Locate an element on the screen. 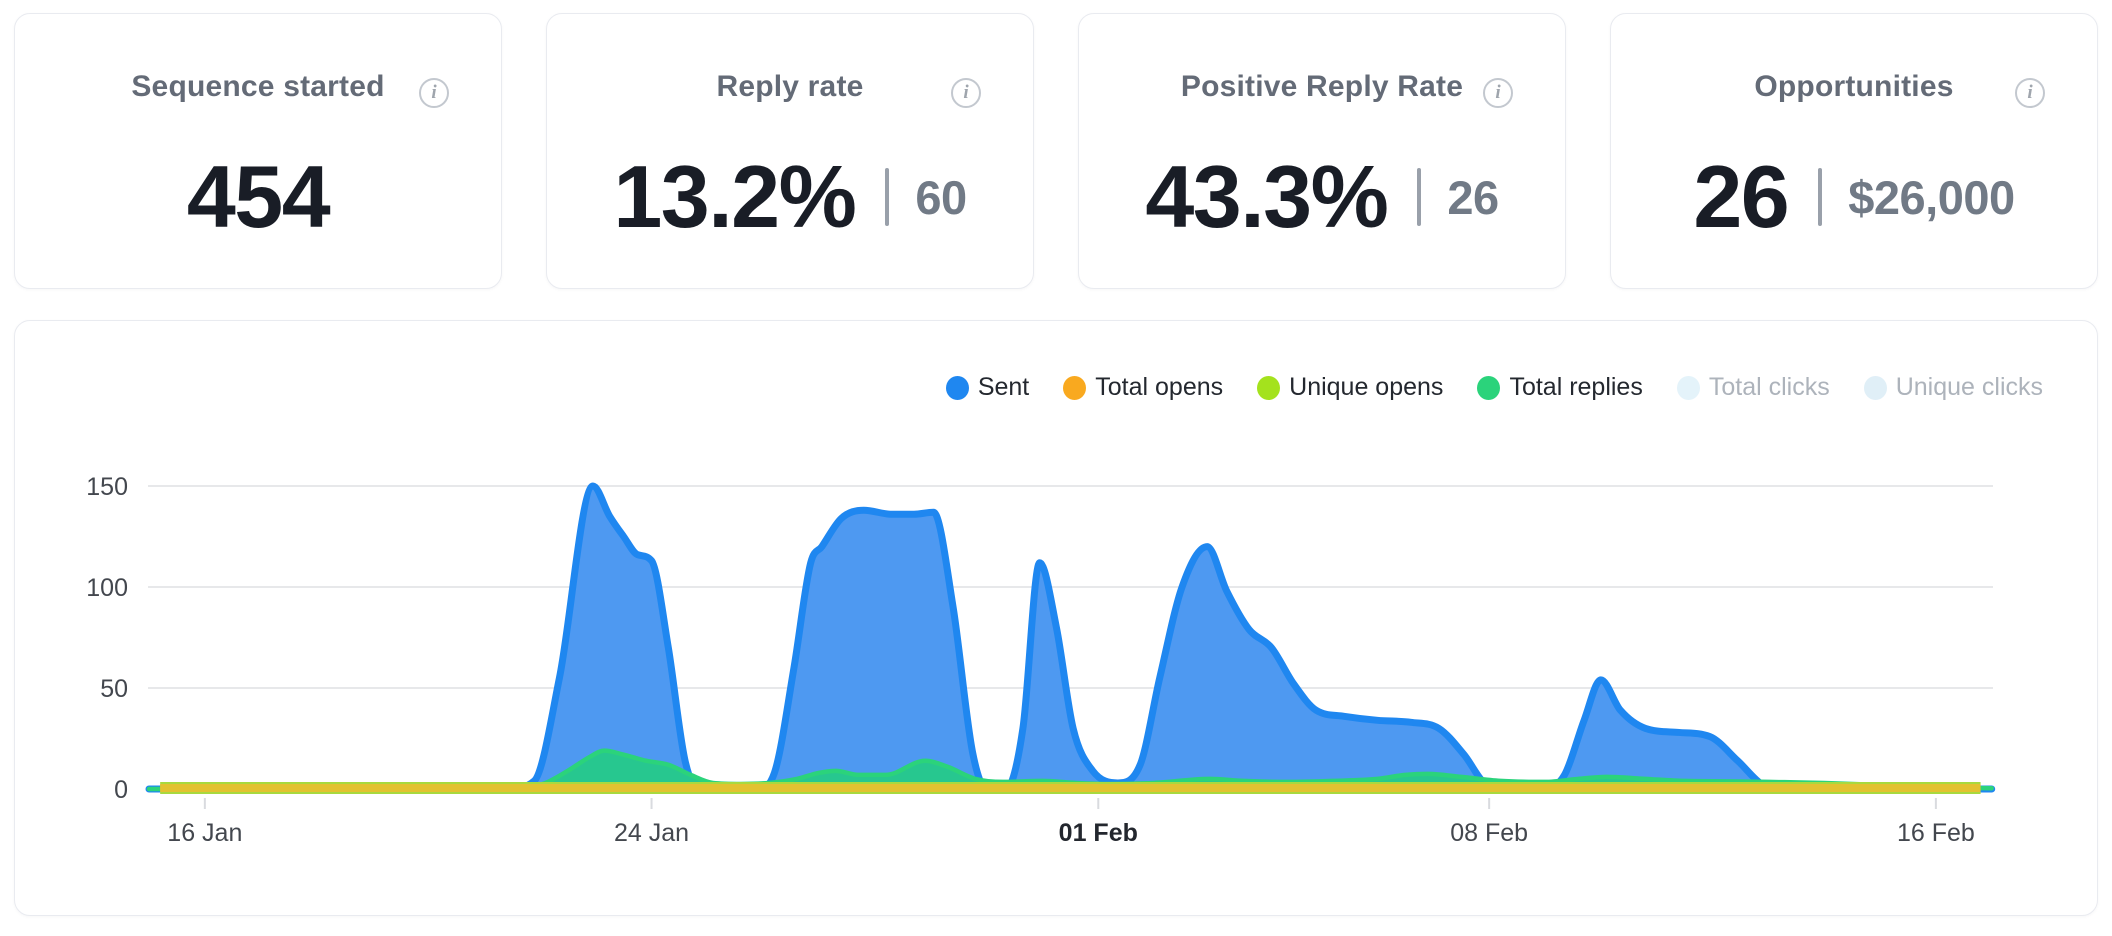 This screenshot has width=2112, height=936. stat-value: 454 is located at coordinates (258, 196).